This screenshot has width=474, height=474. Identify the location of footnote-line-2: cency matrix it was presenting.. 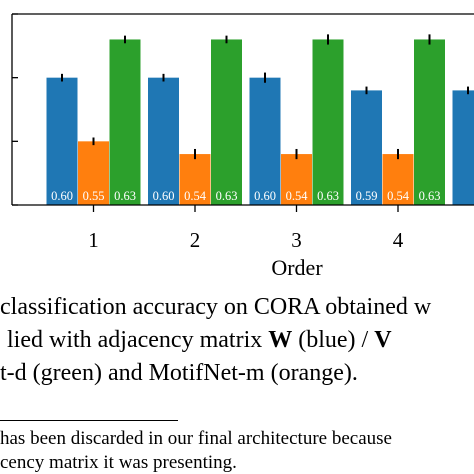
(118, 462).